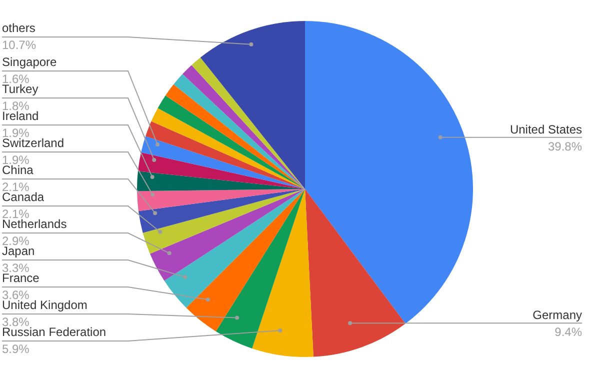  Describe the element at coordinates (557, 315) in the screenshot. I see `slice-label: Germany` at that location.